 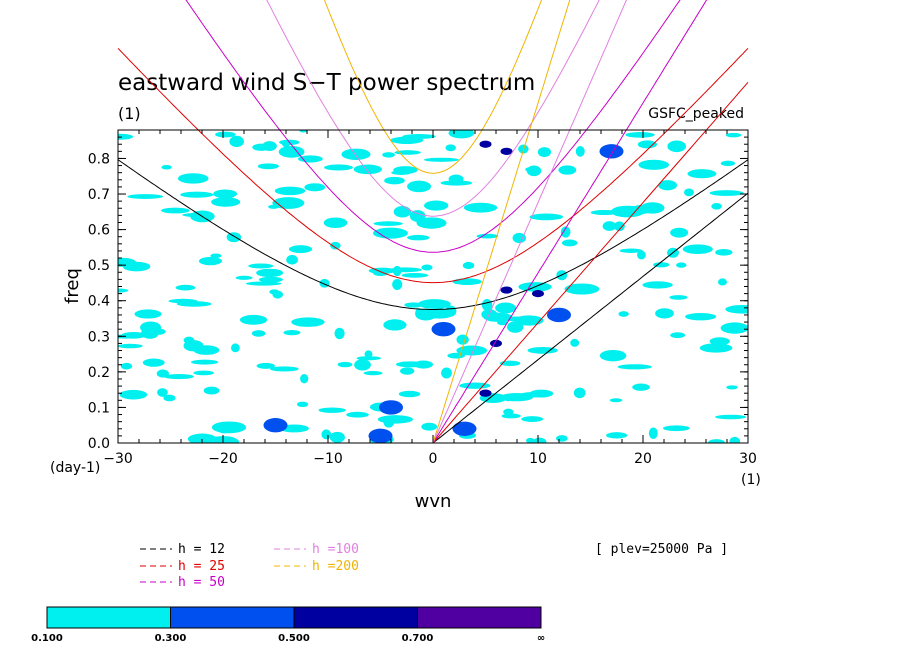 What do you see at coordinates (326, 83) in the screenshot?
I see `chart-title: eastward wind S−T power spectrum` at bounding box center [326, 83].